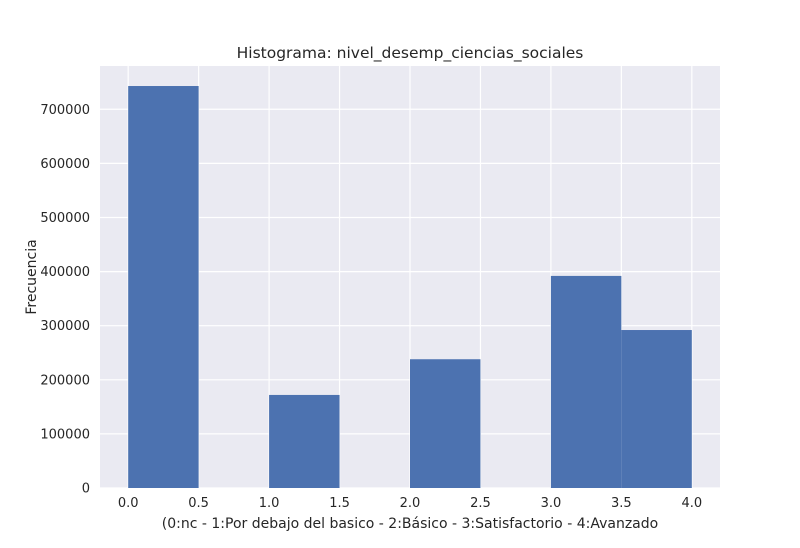  Describe the element at coordinates (65, 380) in the screenshot. I see `y-tick-label: 200000` at that location.